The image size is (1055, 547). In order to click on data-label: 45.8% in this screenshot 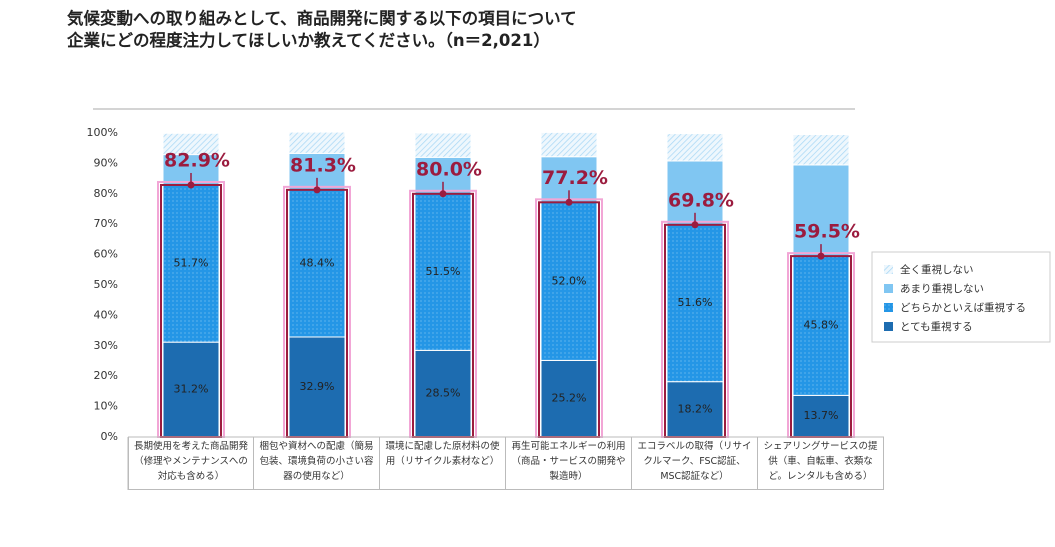, I will do `click(821, 325)`.